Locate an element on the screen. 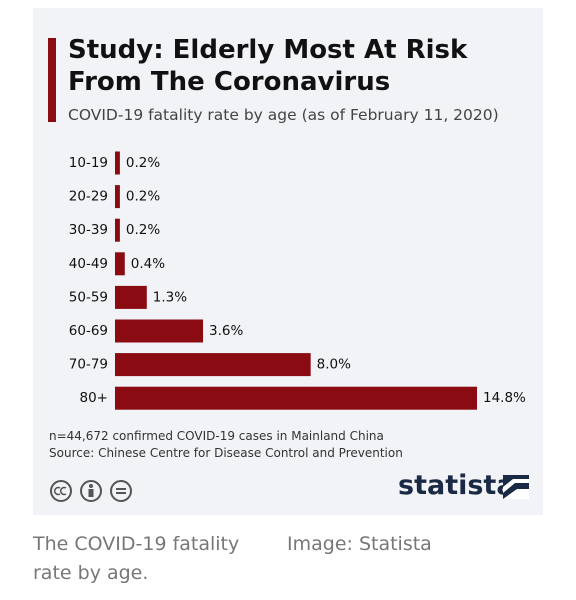  y-tick-label: 30-39 is located at coordinates (88, 230).